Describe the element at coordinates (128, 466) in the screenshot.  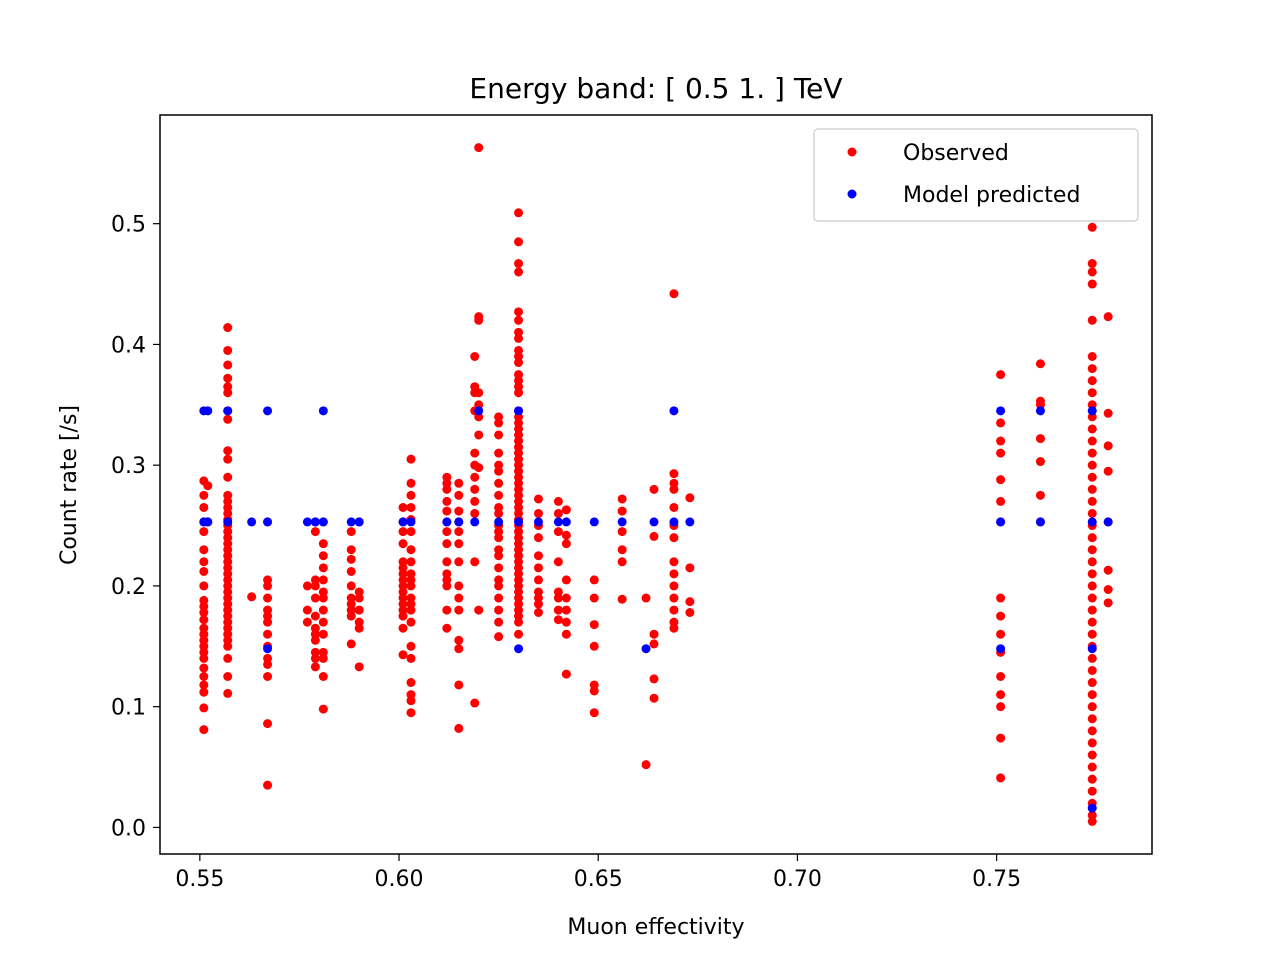
I see `y-tick-label: 0.3` at that location.